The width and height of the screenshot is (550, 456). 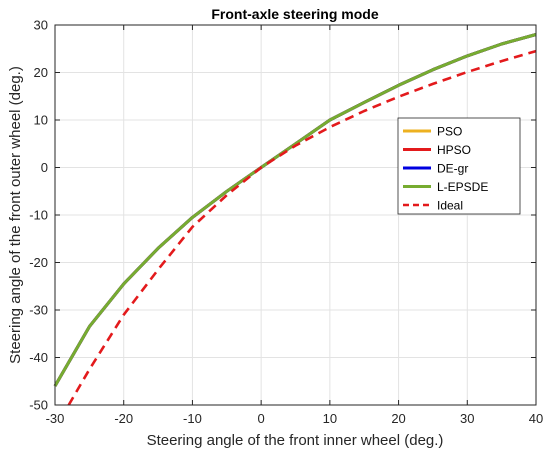 I want to click on y-tick-label: 30, so click(x=41, y=25).